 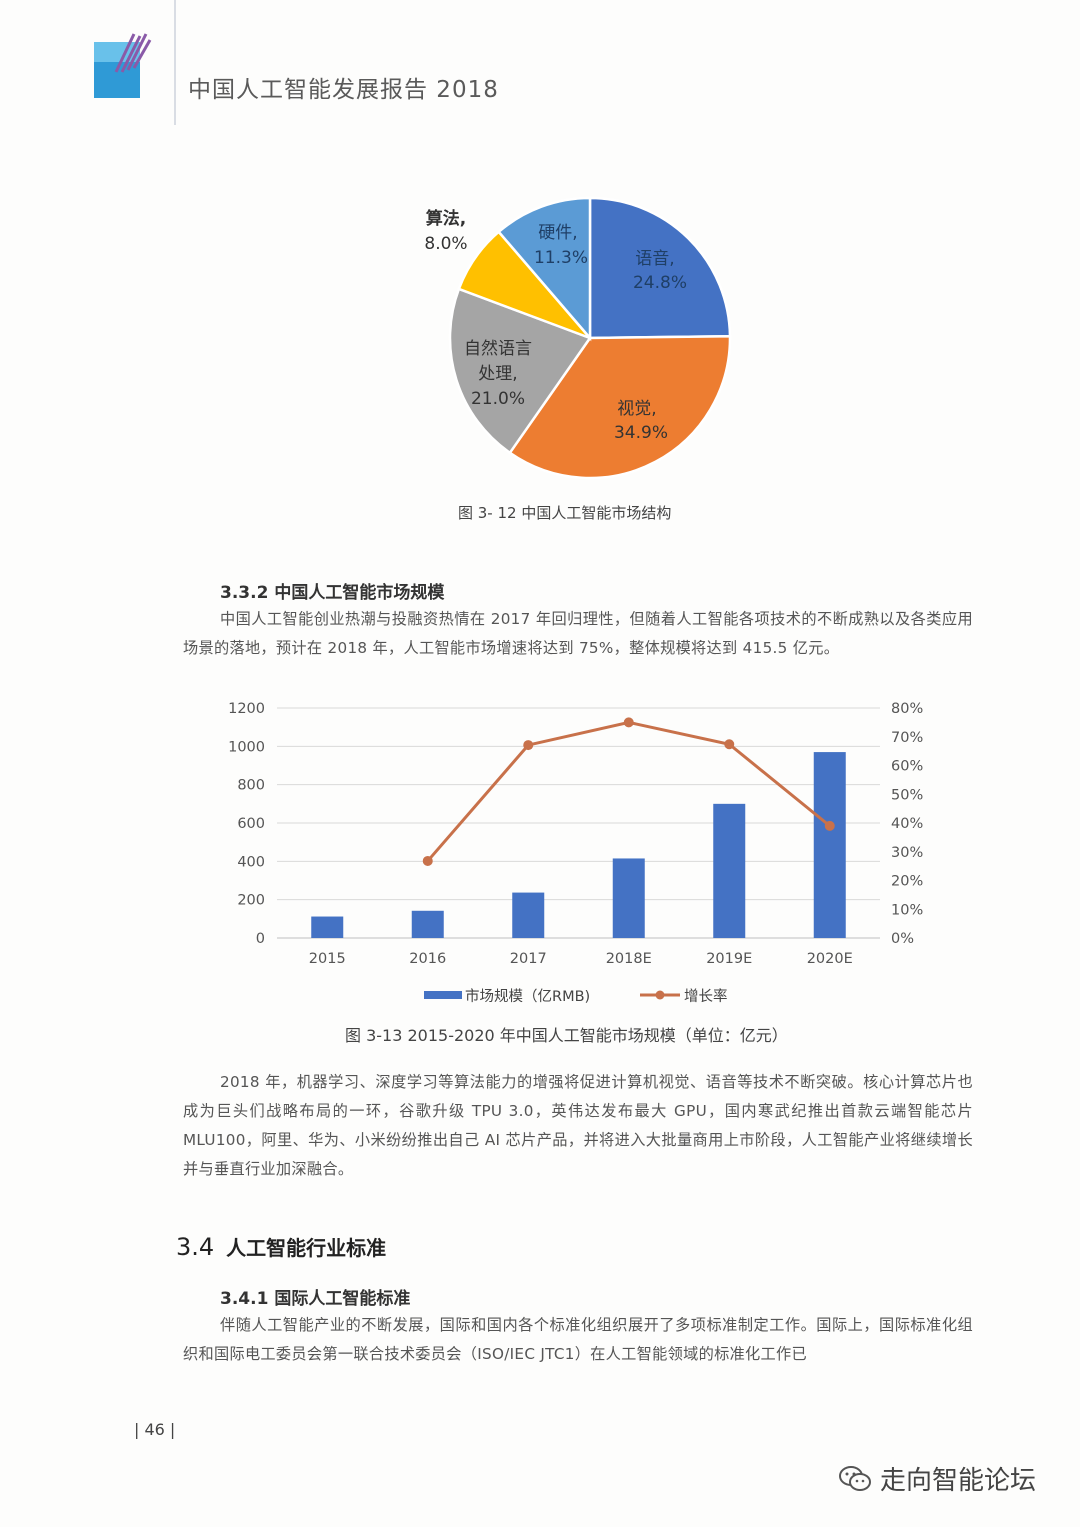 What do you see at coordinates (306, 1248) in the screenshot?
I see `section-3-4-title: 人工智能行业标准` at bounding box center [306, 1248].